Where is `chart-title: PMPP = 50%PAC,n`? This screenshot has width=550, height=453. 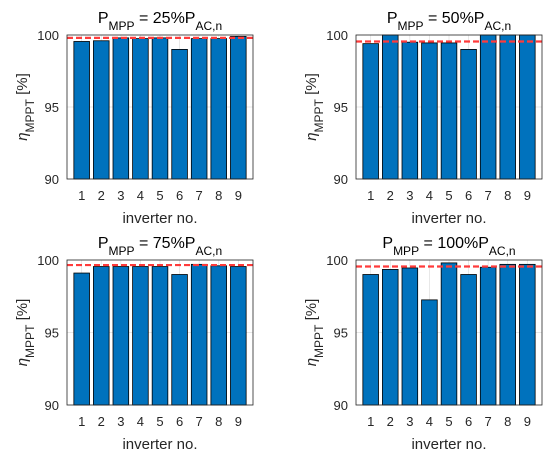
chart-title: PMPP = 50%PAC,n is located at coordinates (449, 21).